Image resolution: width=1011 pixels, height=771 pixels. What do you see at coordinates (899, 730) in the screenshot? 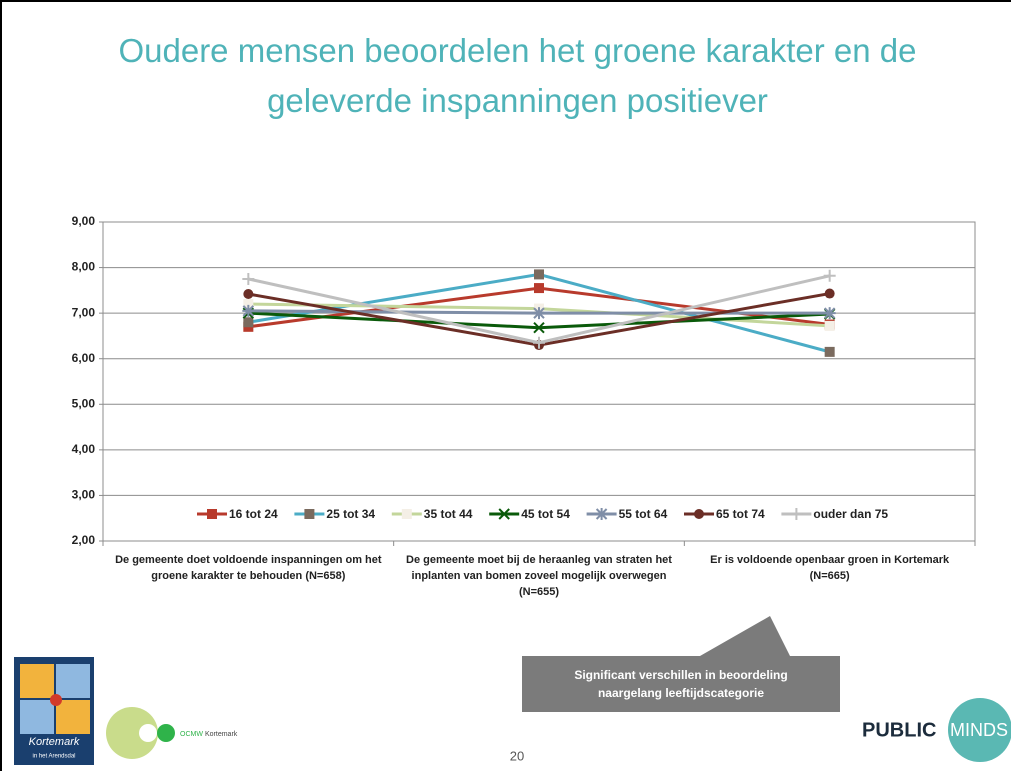
I see `logo-text: PUBLIC` at bounding box center [899, 730].